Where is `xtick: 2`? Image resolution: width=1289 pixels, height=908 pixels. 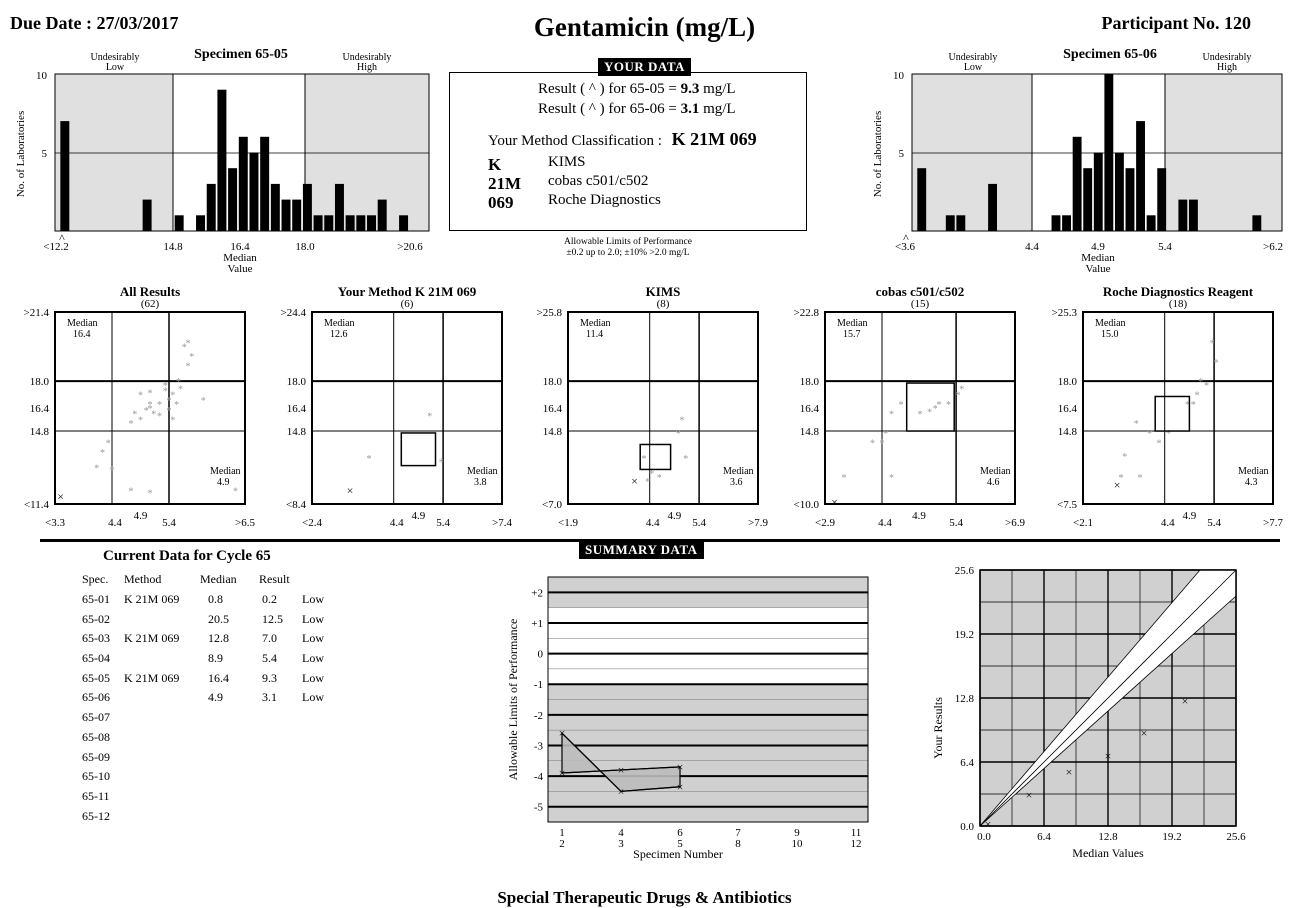
xtick: 2 is located at coordinates (562, 844).